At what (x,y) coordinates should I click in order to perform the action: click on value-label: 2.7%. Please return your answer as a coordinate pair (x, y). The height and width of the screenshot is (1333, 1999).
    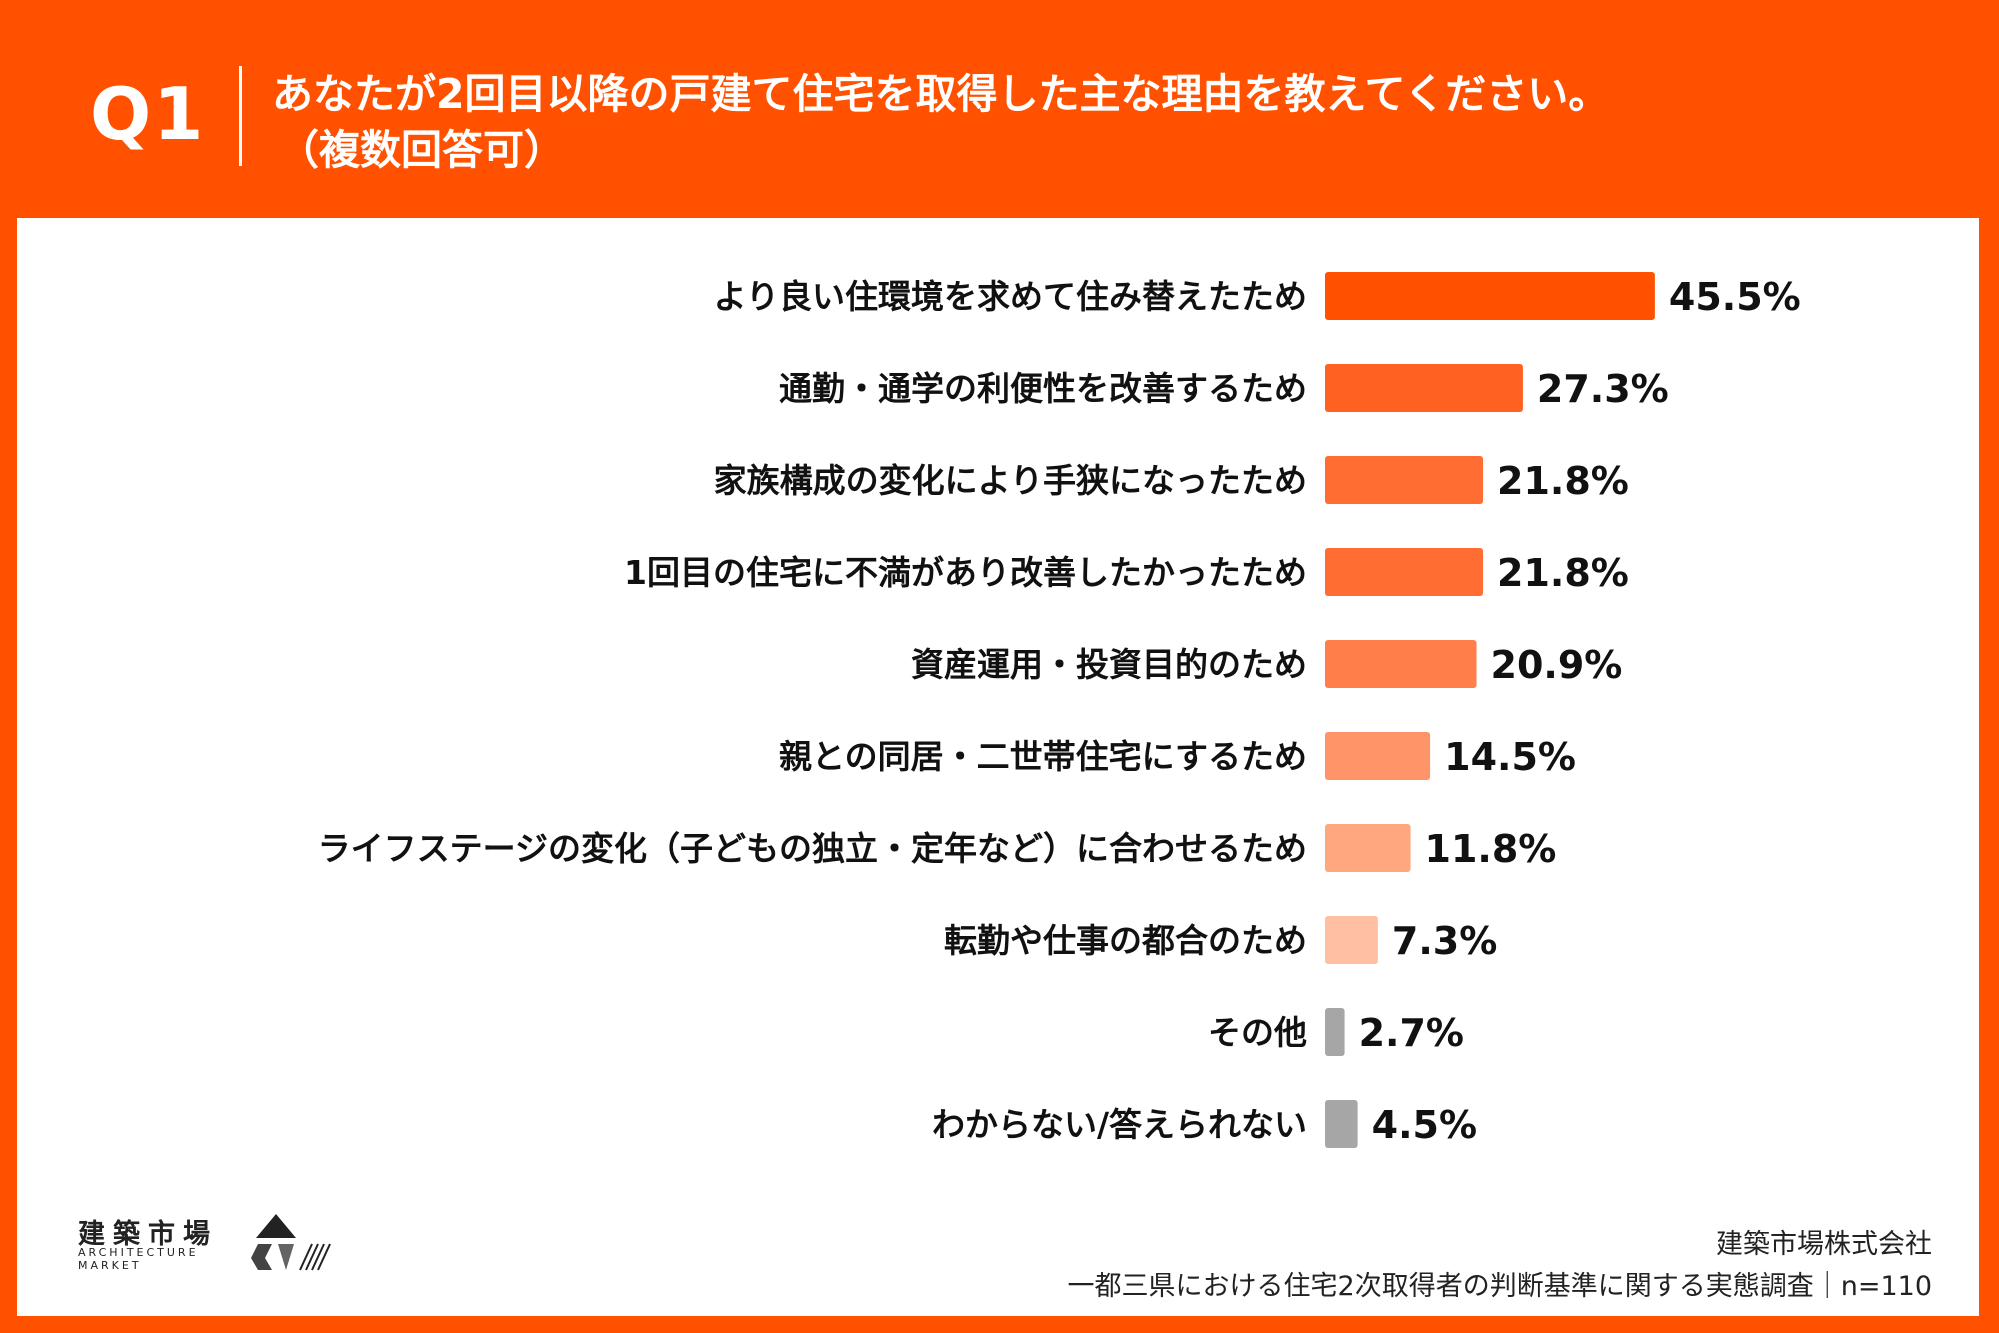
    Looking at the image, I should click on (1411, 1033).